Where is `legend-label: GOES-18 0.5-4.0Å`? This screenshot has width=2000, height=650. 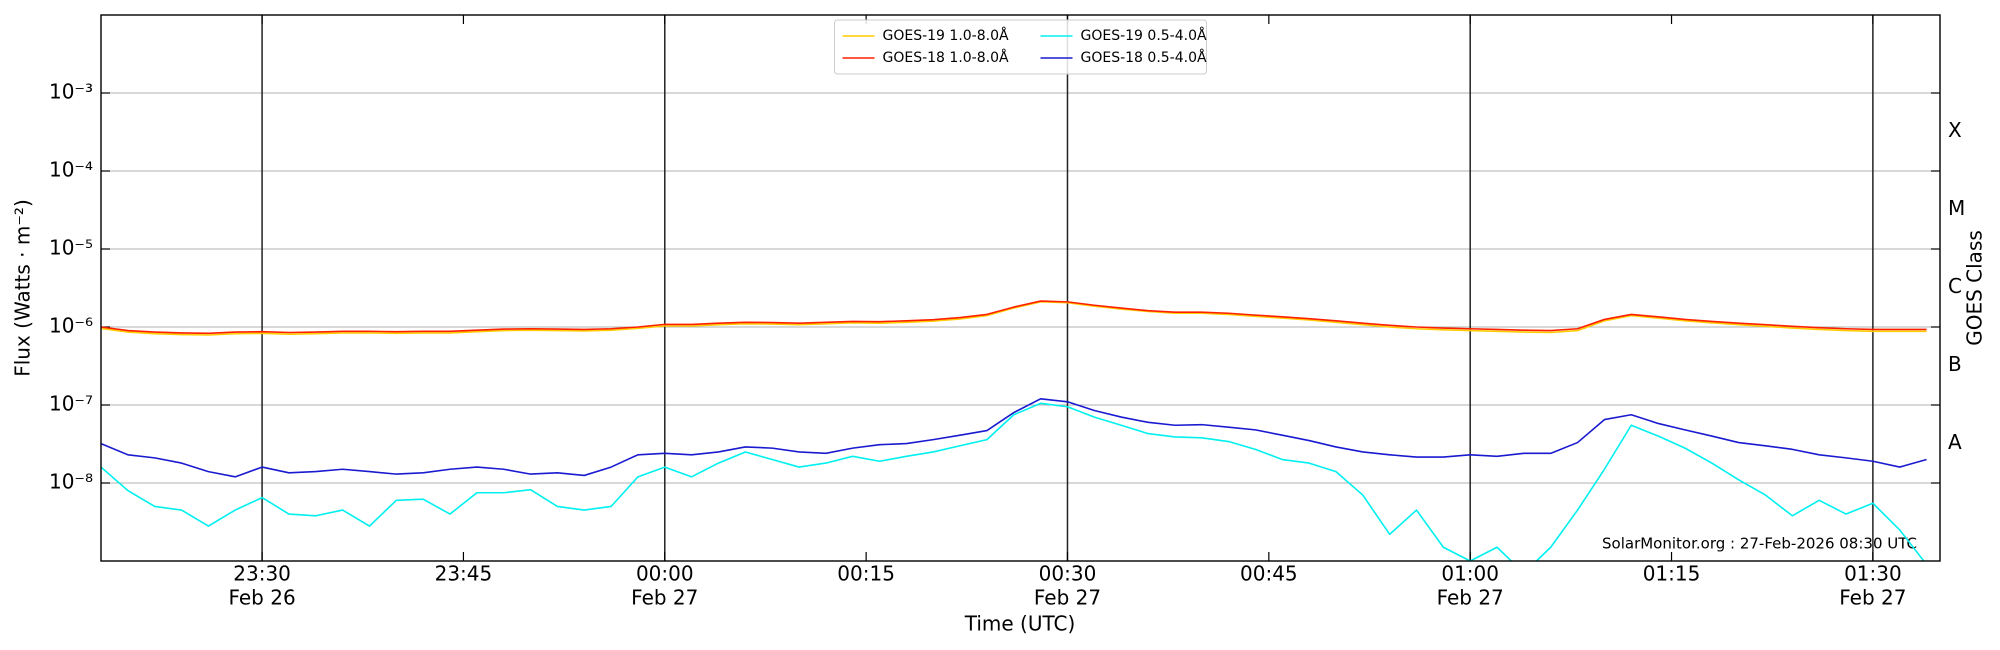 legend-label: GOES-18 0.5-4.0Å is located at coordinates (1144, 57).